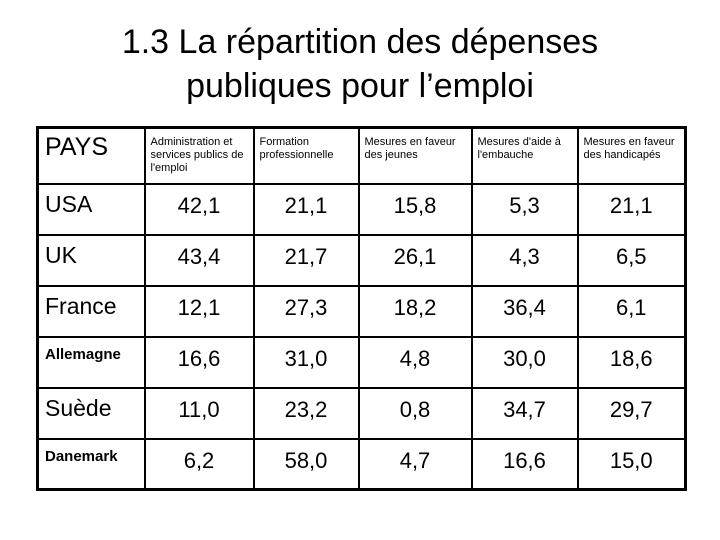 The image size is (720, 540). What do you see at coordinates (631, 155) in the screenshot?
I see `column-header-handicapes: Mesures en faveur des handicapés` at bounding box center [631, 155].